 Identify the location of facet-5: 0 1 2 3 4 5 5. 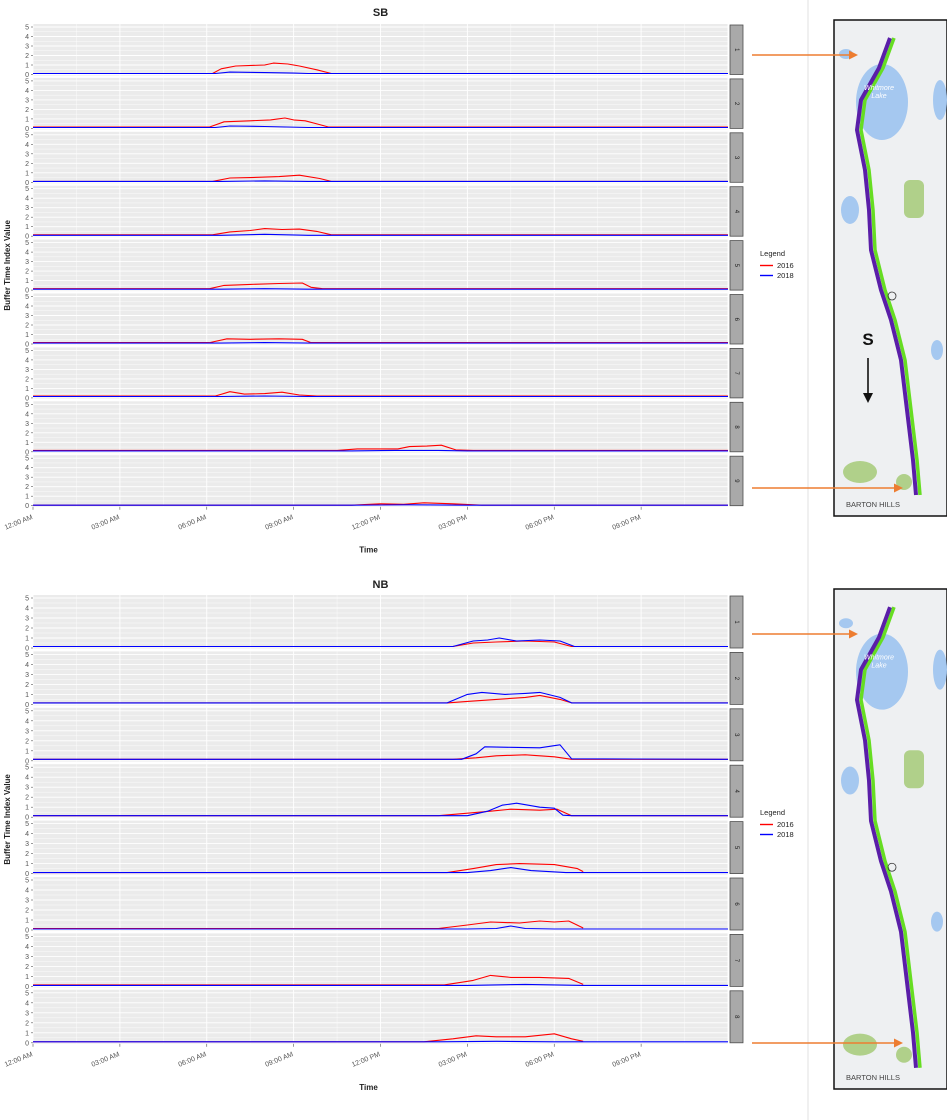
(384, 849).